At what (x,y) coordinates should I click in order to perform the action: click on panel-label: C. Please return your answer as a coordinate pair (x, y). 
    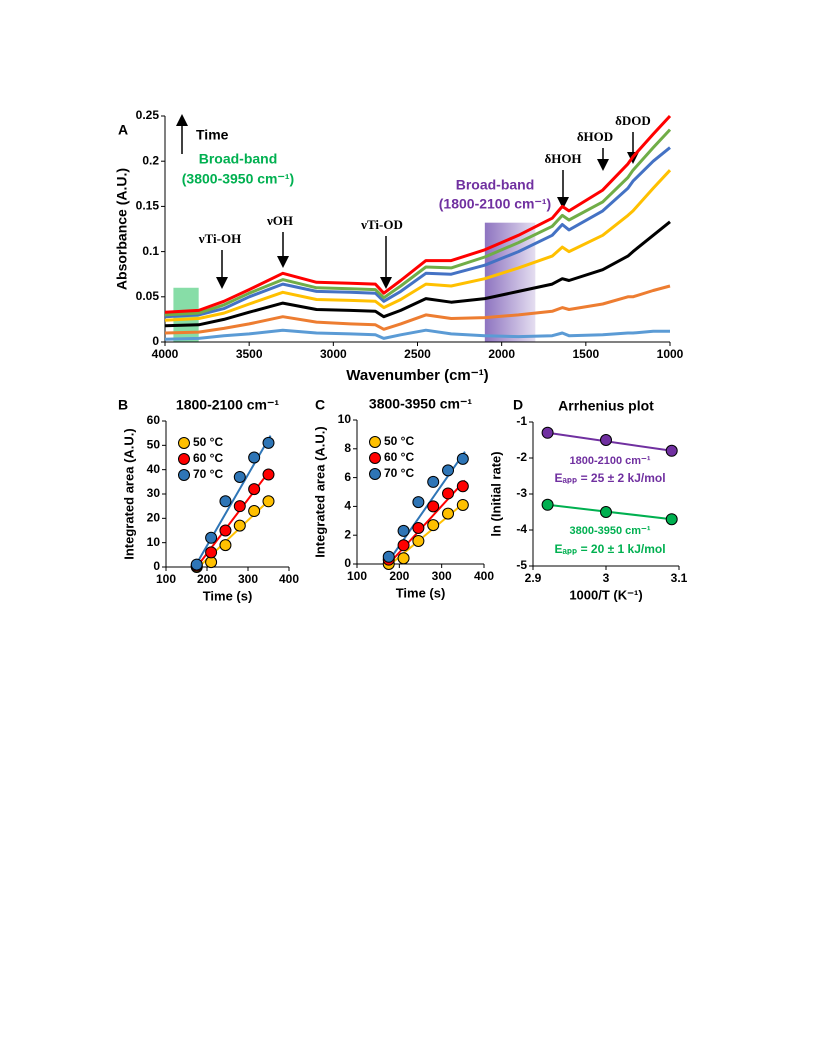
    Looking at the image, I should click on (320, 405).